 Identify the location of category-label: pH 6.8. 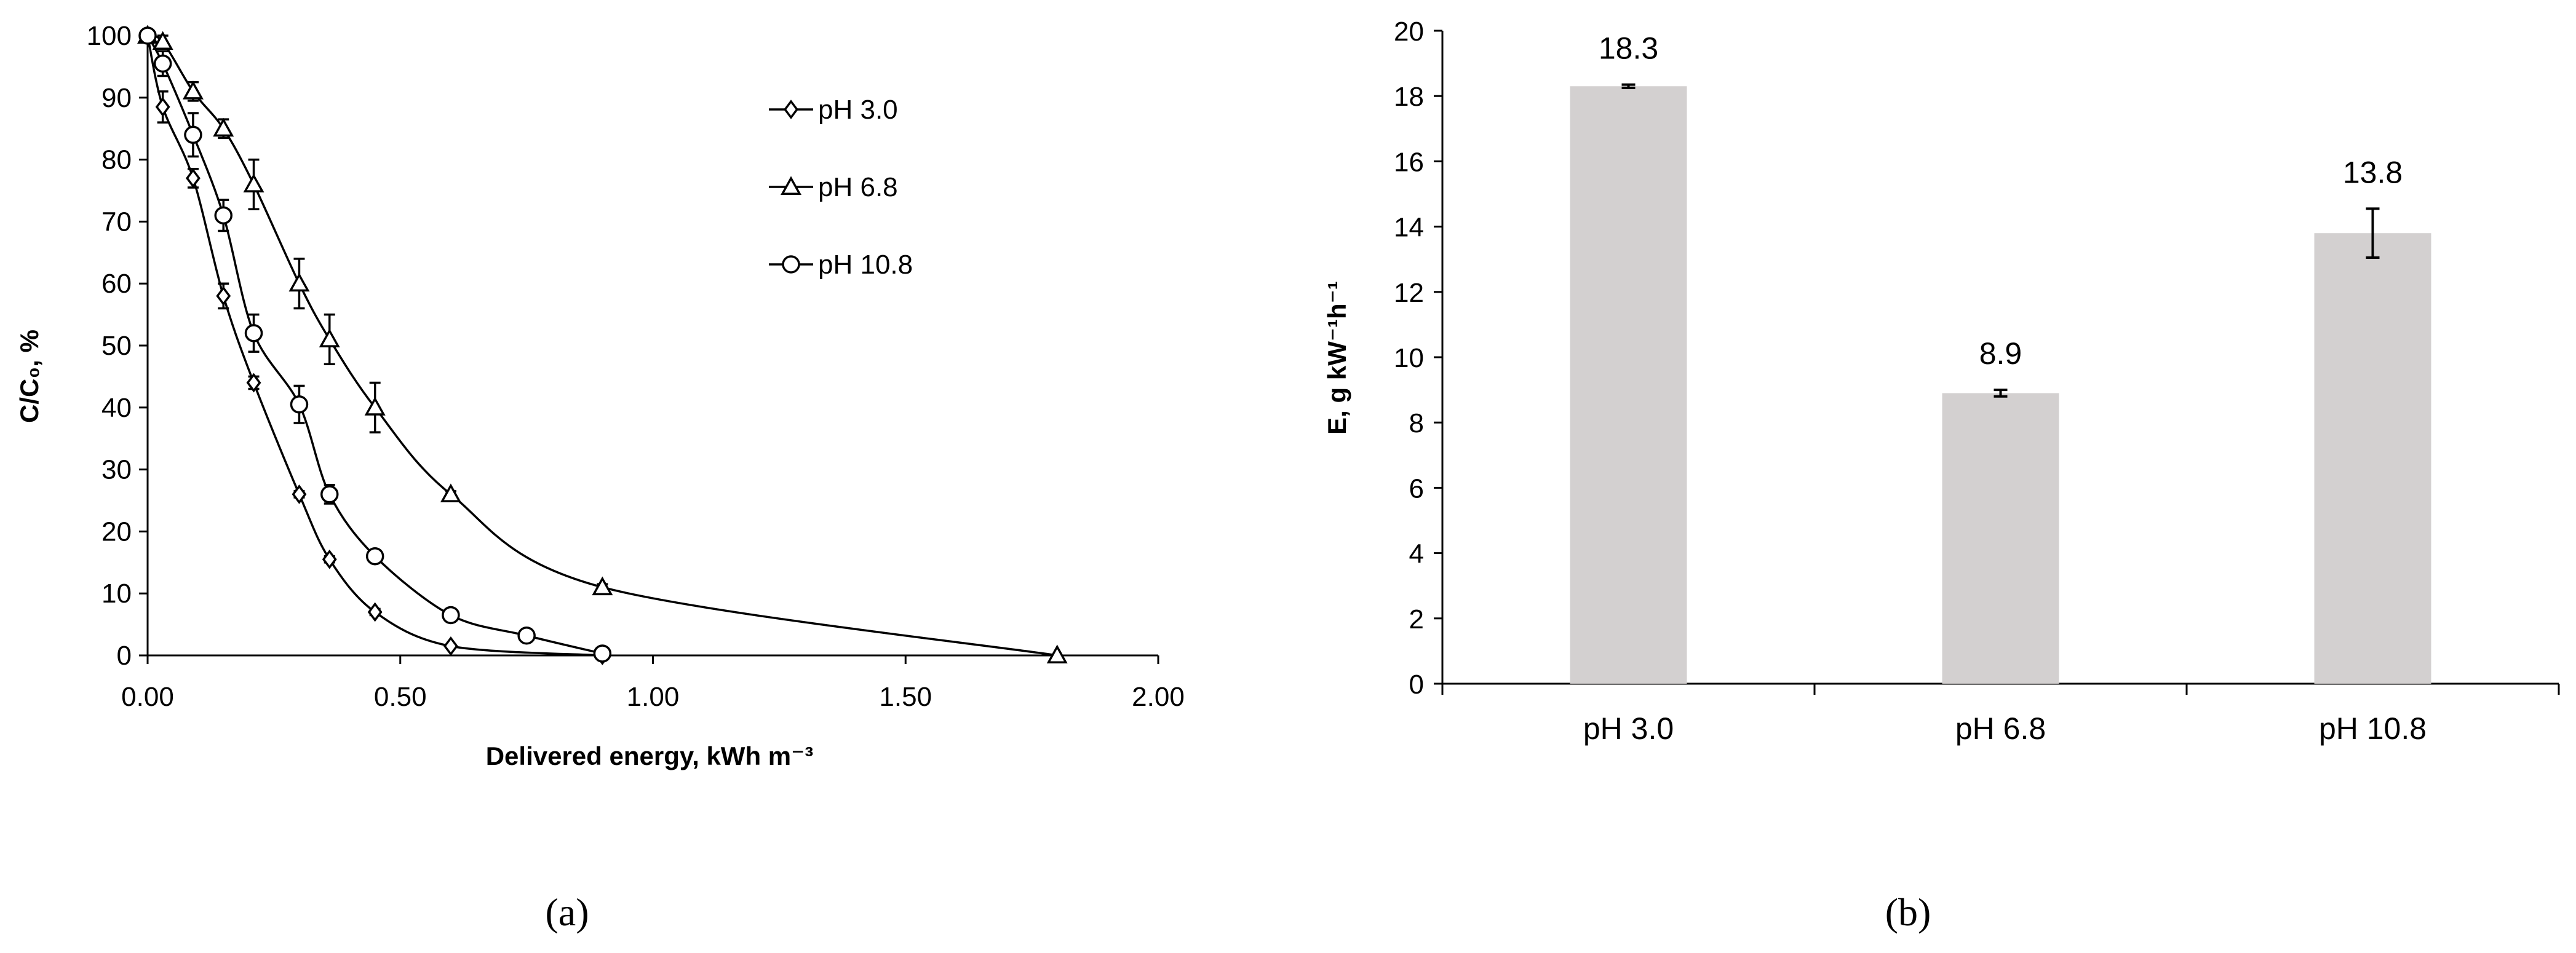
(2000, 728).